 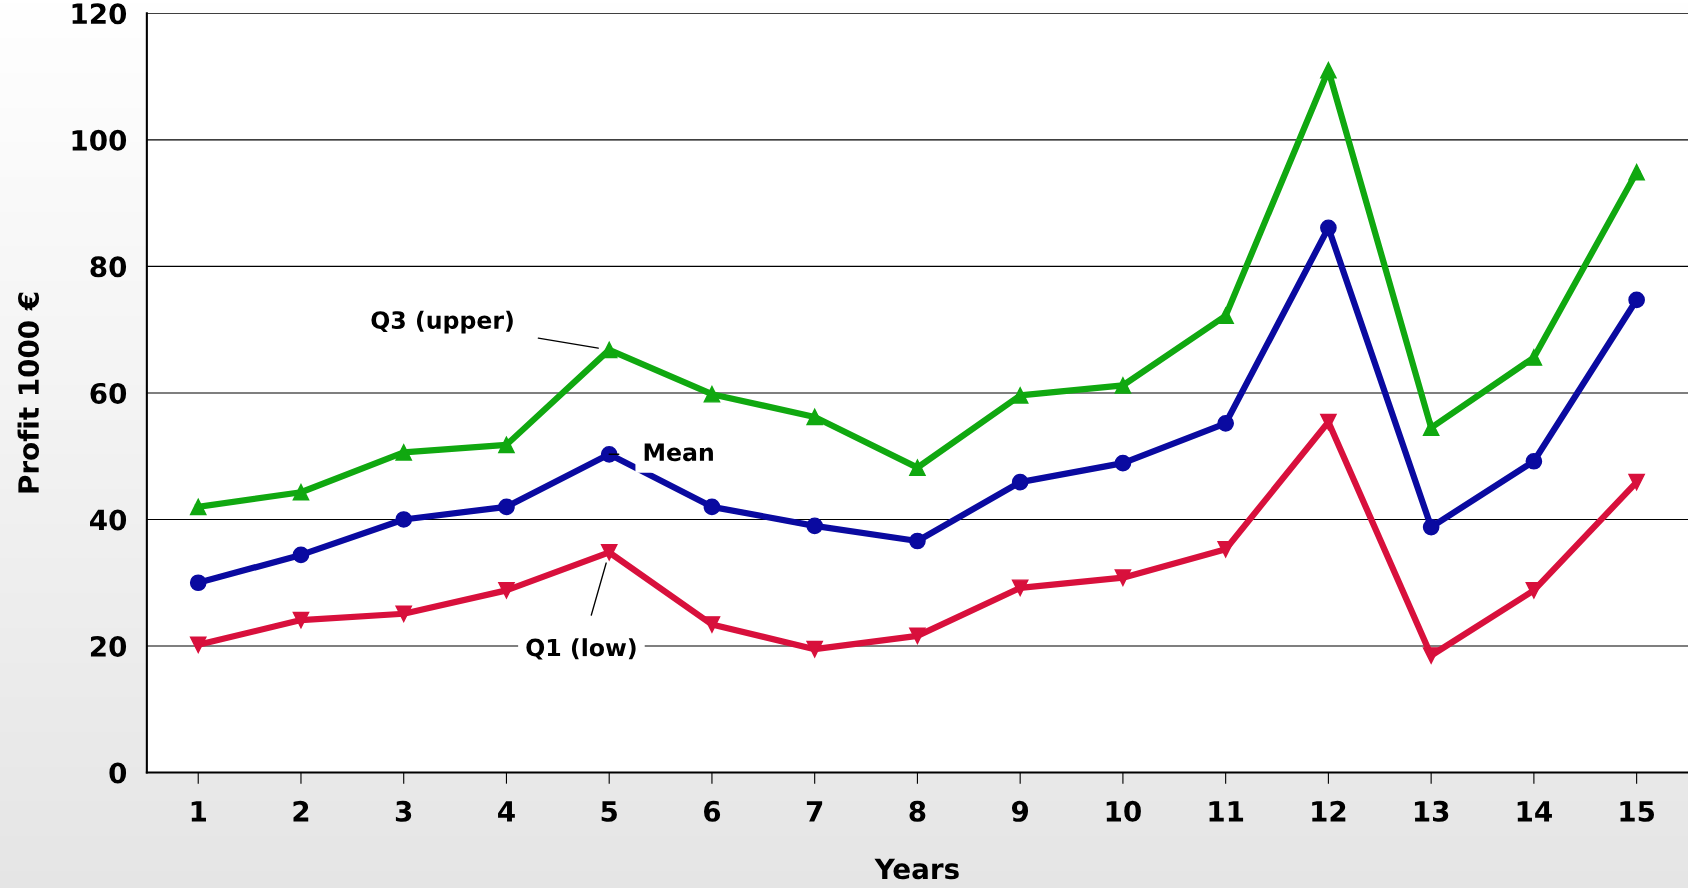 I want to click on y-tick-label: 60, so click(x=108, y=393).